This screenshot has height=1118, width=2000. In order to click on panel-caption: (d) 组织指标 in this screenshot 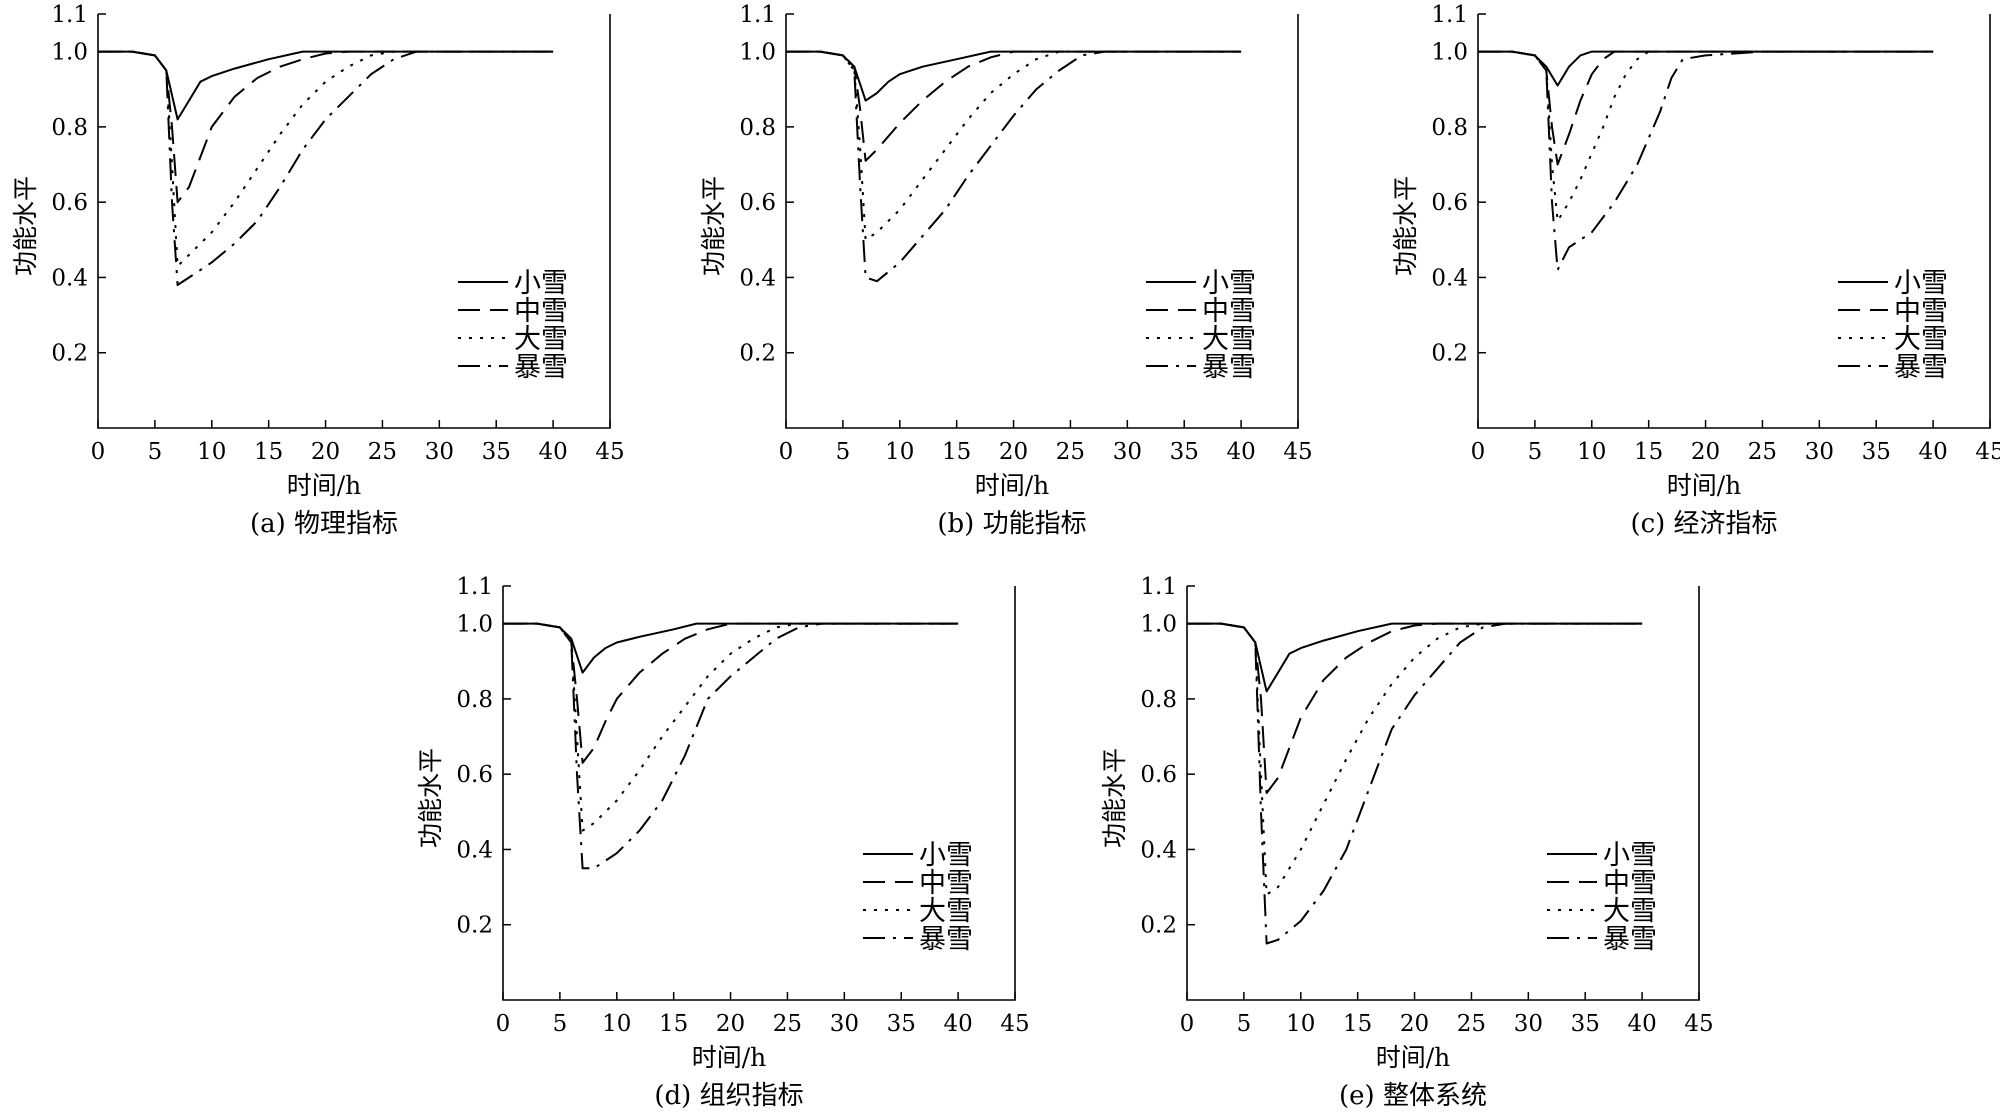, I will do `click(728, 1096)`.